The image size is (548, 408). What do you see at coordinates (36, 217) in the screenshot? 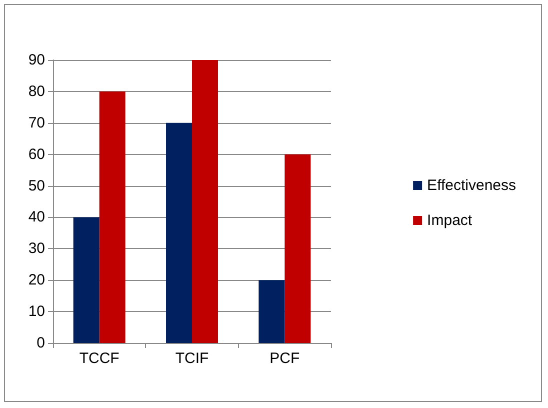
I see `y-tick-label: 40` at bounding box center [36, 217].